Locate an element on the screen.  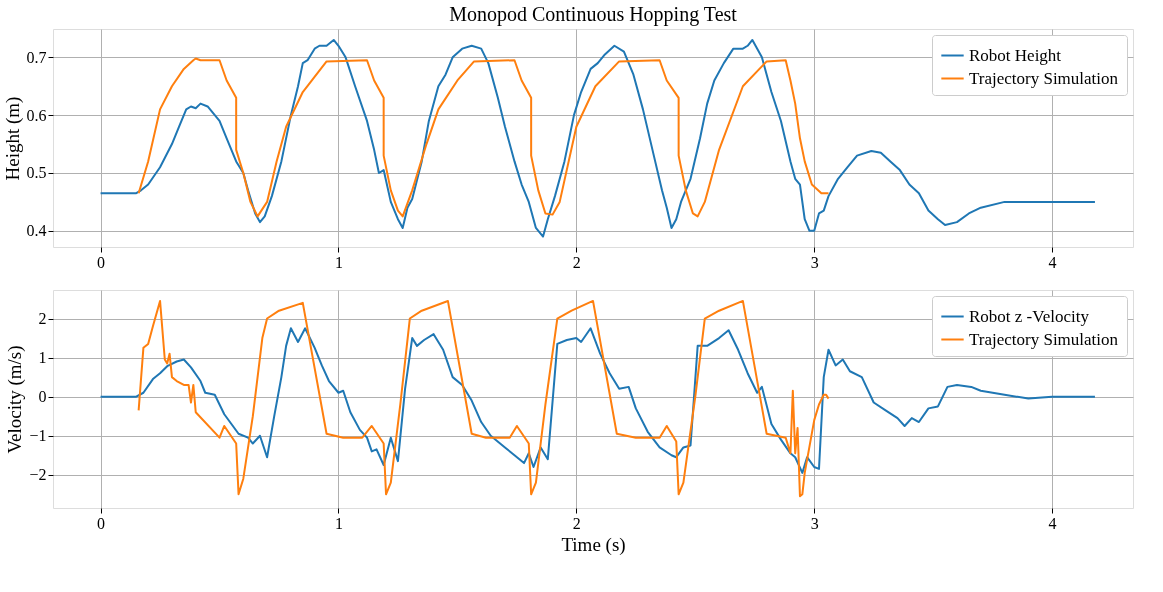
chart-title: Monopod Continuous Hopping Test is located at coordinates (593, 14).